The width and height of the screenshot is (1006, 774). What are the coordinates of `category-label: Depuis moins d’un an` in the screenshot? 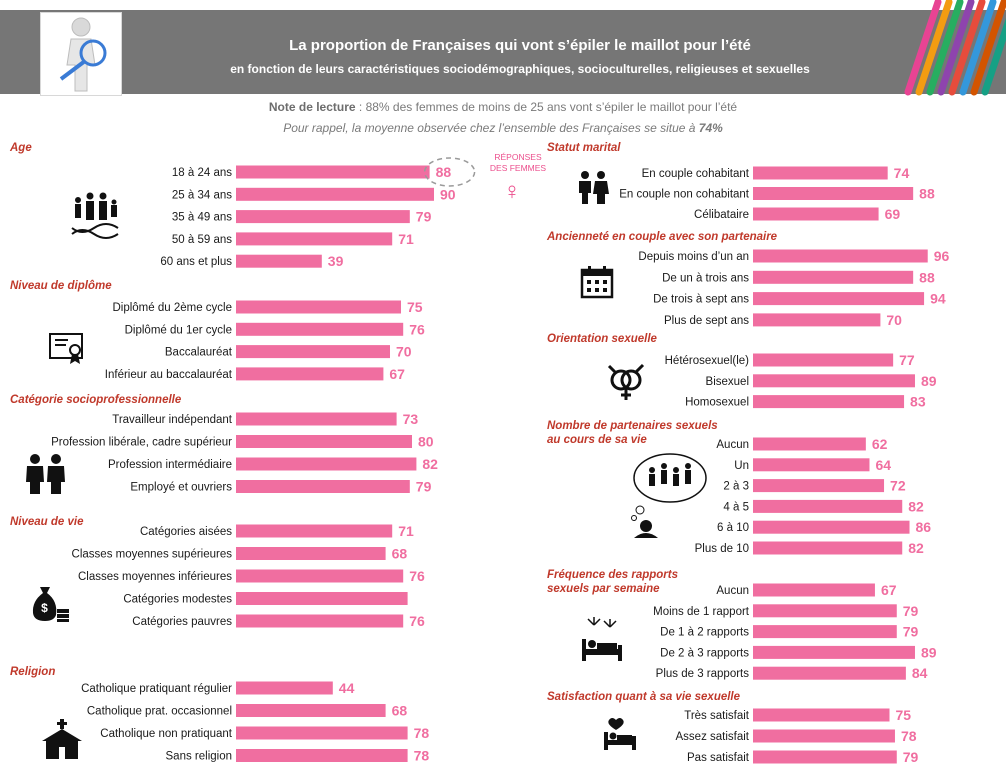 It's located at (693, 257).